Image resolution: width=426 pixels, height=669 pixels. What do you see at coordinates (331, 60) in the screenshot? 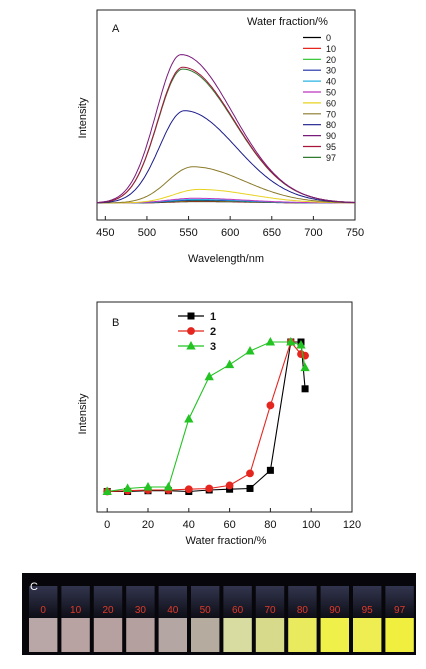
I see `chart-a-legend-label: 20` at bounding box center [331, 60].